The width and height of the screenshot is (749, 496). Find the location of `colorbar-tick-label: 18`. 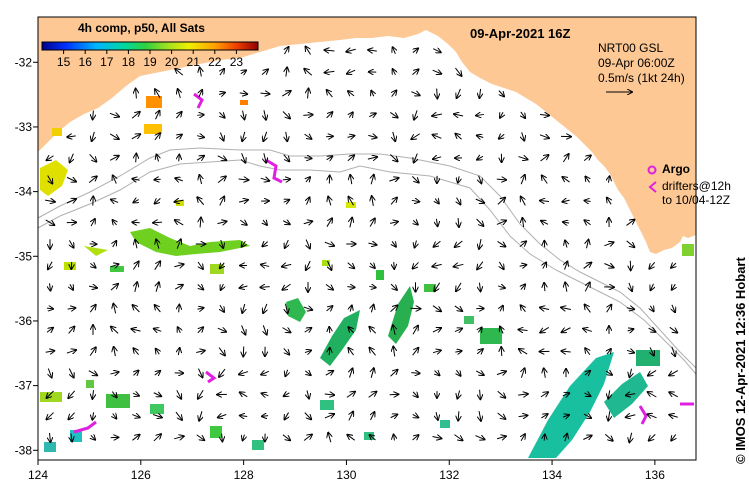

colorbar-tick-label: 18 is located at coordinates (129, 62).